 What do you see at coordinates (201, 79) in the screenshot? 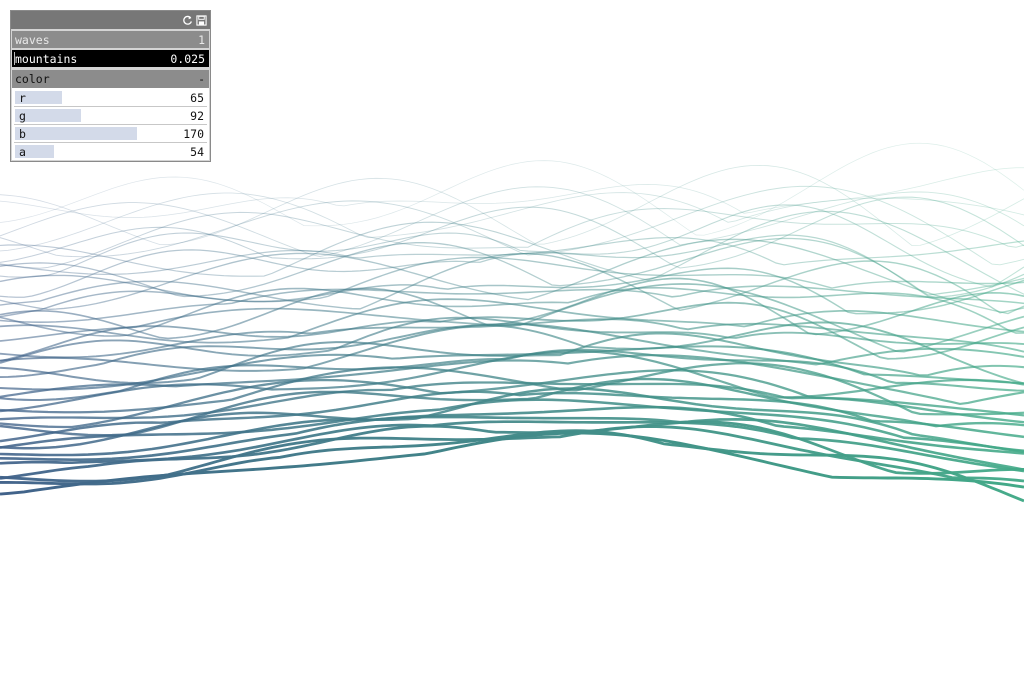
I see `collapse-toggle: -` at bounding box center [201, 79].